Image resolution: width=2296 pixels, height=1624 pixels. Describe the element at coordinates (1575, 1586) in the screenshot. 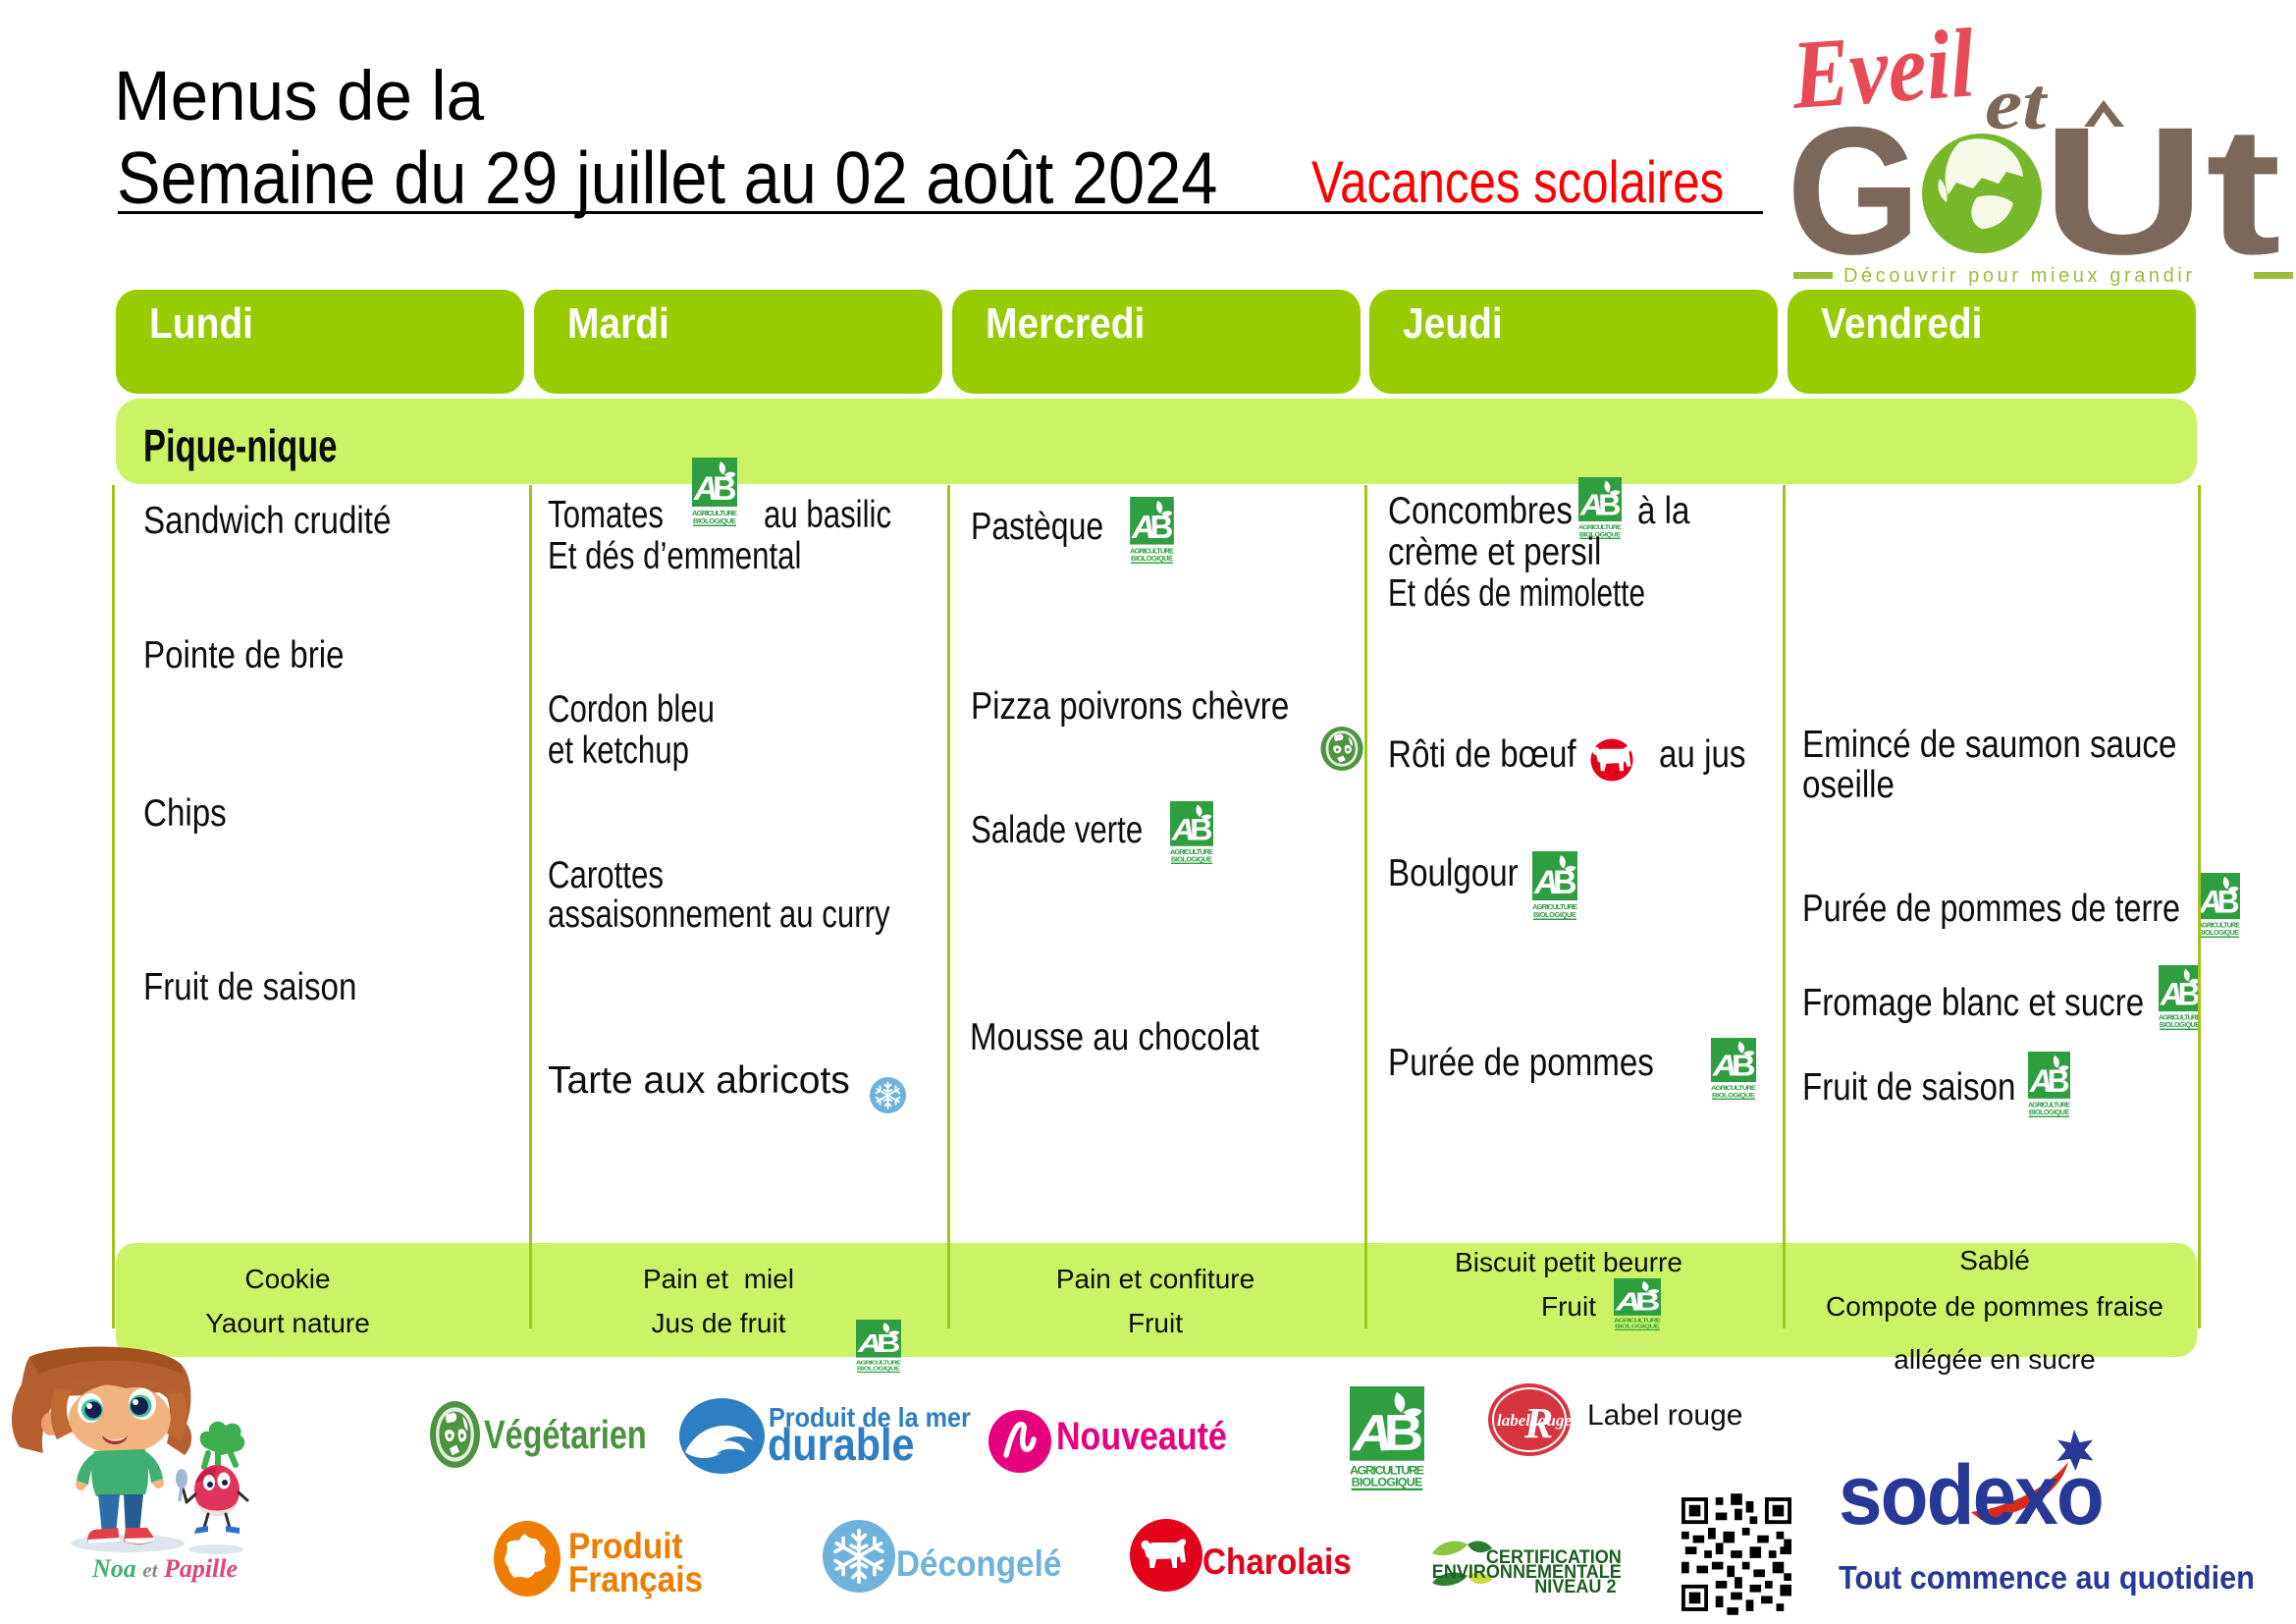

I see `svg-text: NIVEAU 2` at that location.